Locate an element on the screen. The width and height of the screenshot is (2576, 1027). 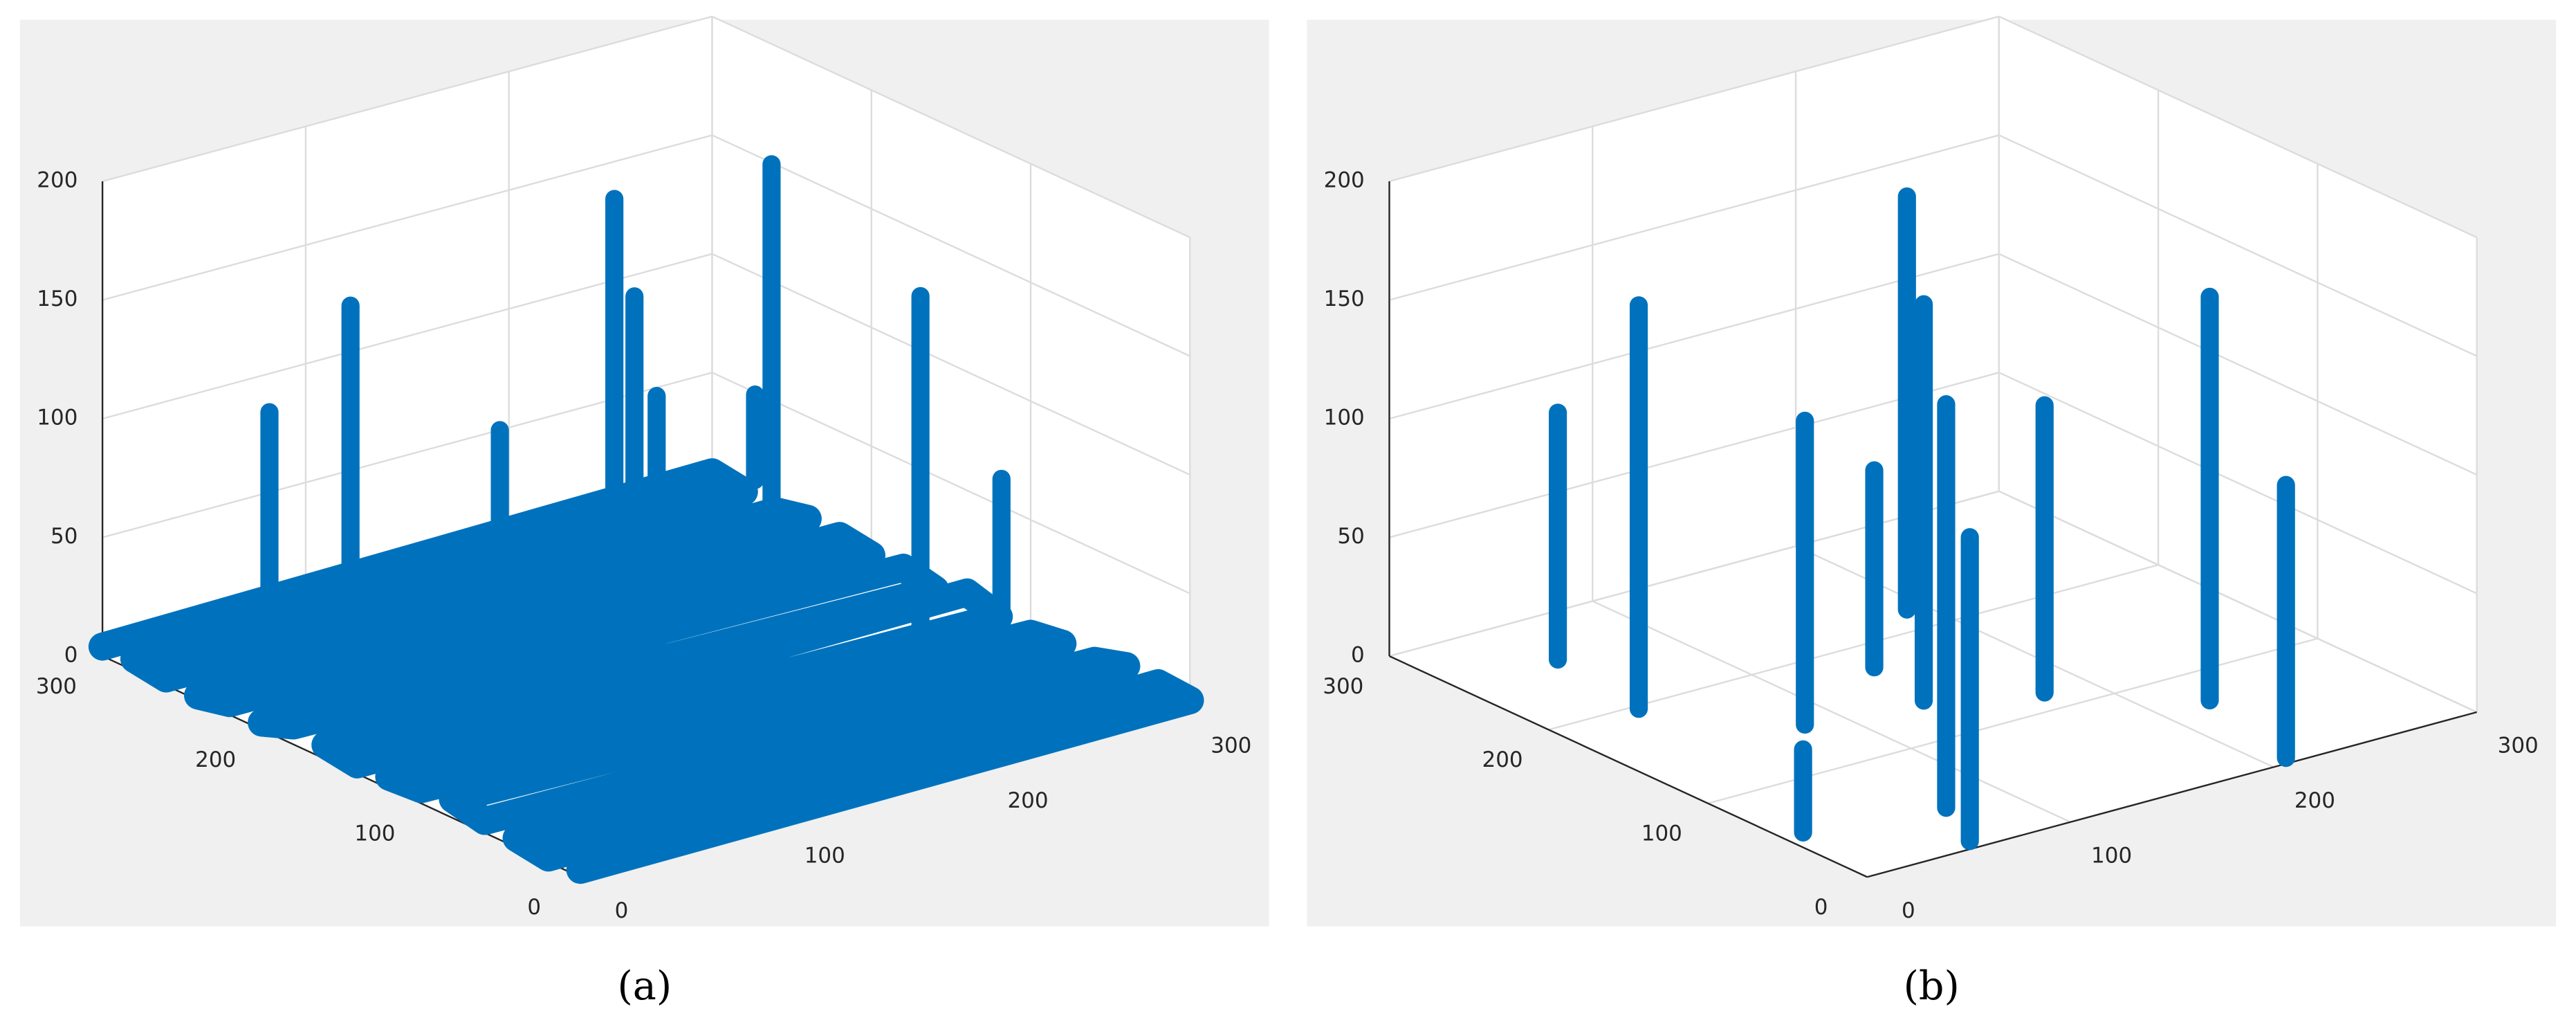
caption: (a) is located at coordinates (644, 986).